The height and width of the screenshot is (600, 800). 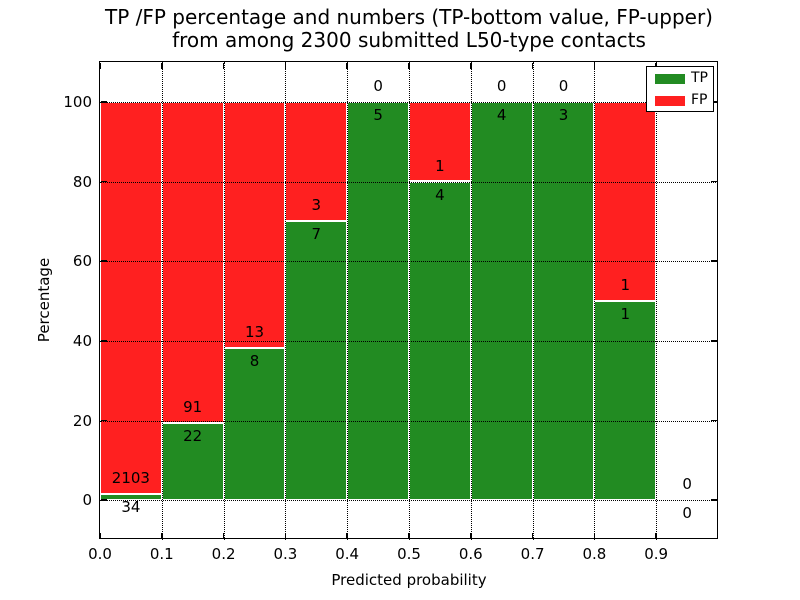 I want to click on x-tick-label: 0.5, so click(x=409, y=554).